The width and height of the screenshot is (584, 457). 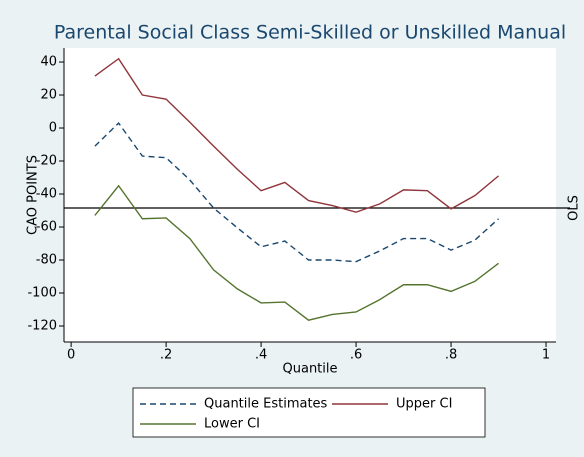 I want to click on y-tick-label: 40, so click(x=48, y=62).